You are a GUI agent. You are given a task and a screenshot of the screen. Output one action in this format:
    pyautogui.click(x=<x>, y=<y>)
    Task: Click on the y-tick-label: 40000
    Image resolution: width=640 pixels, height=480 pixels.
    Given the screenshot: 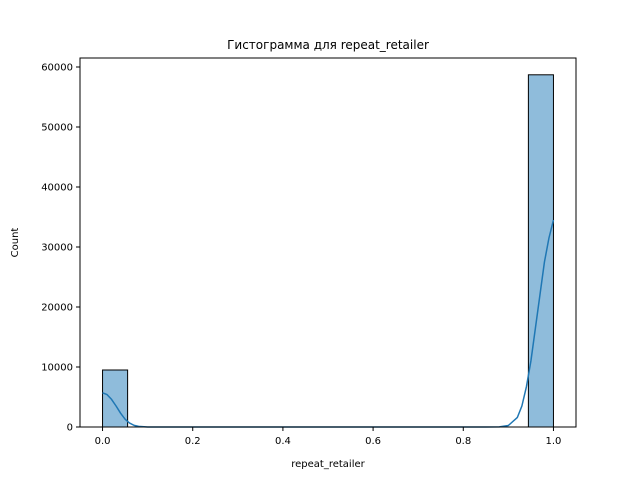 What is the action you would take?
    pyautogui.click(x=57, y=188)
    